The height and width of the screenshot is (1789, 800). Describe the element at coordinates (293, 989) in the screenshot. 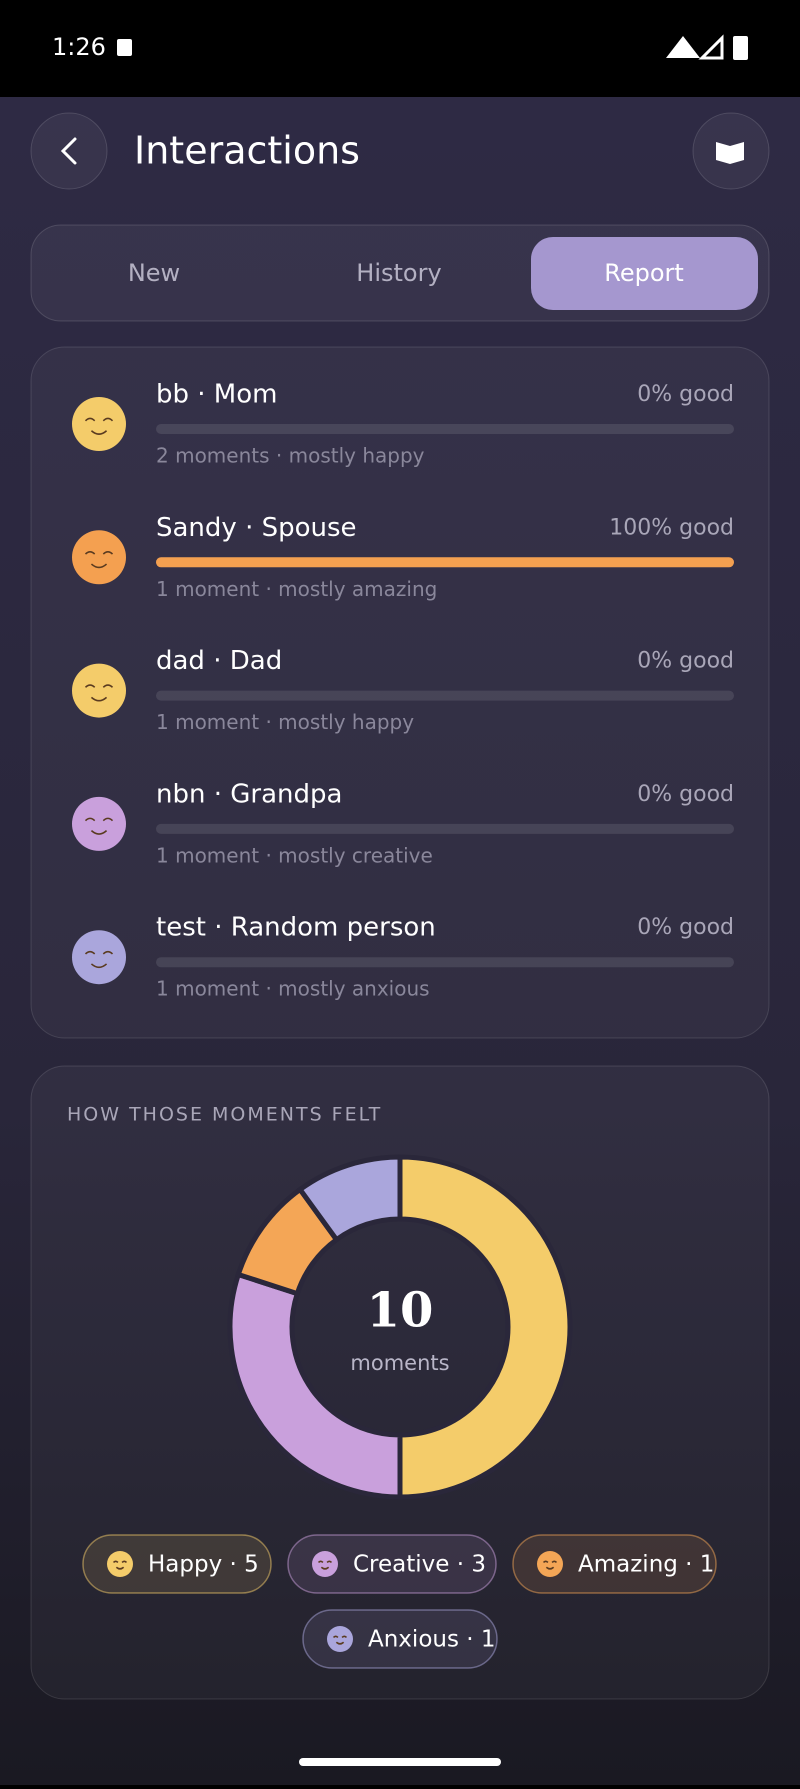

I see `row-subtitle: 1 moment · mostly anxious` at that location.